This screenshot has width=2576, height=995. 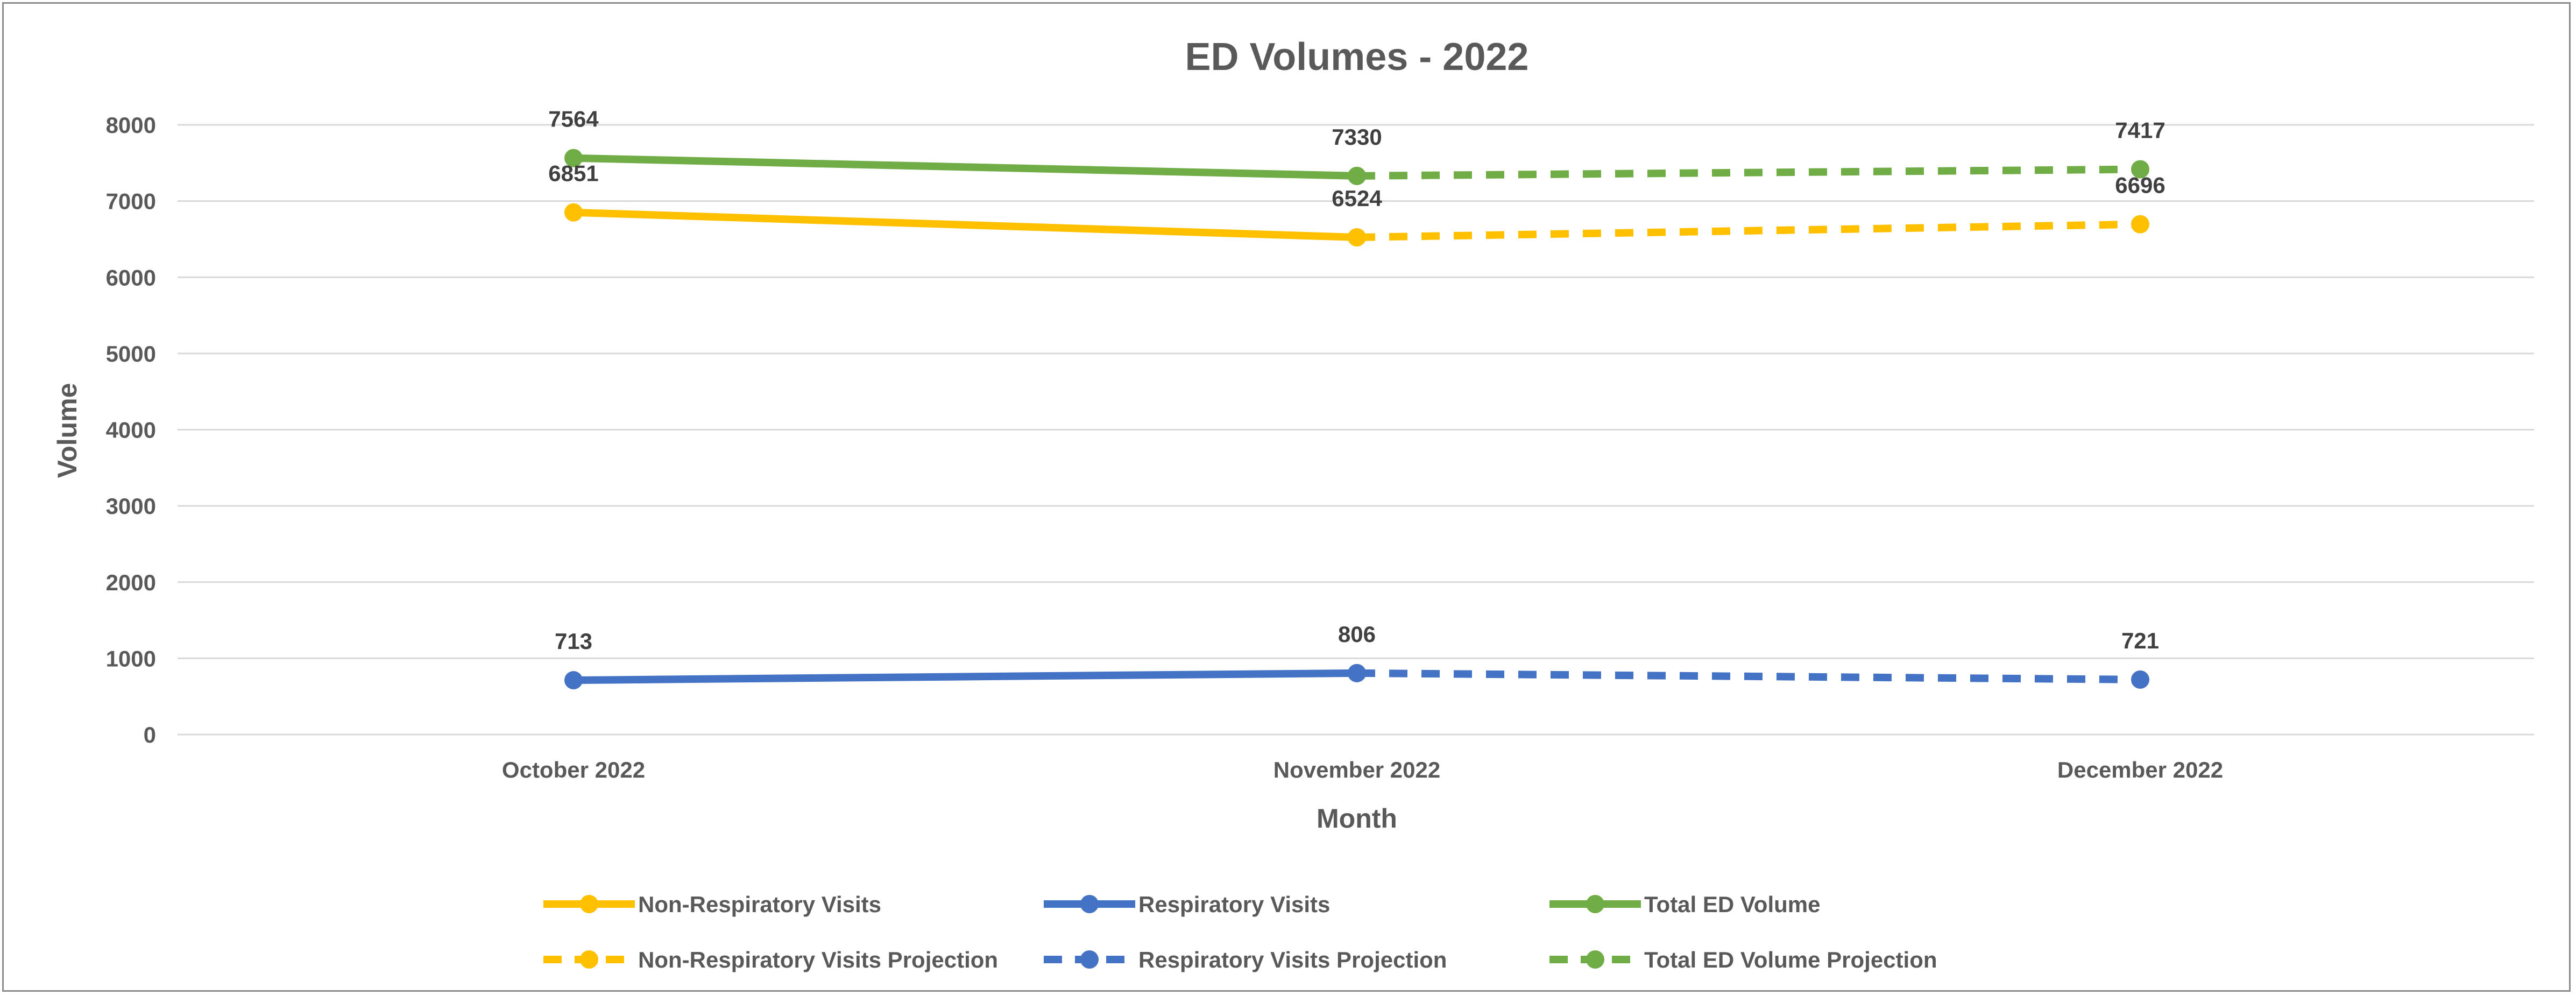 I want to click on x-axis-tick-labels: October 2022 November 2022 December 2022, so click(x=1362, y=769).